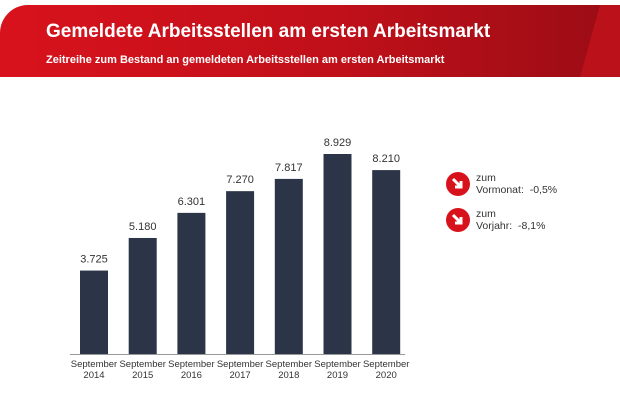 This screenshot has width=620, height=413. Describe the element at coordinates (192, 202) in the screenshot. I see `data-label: 6.301` at that location.